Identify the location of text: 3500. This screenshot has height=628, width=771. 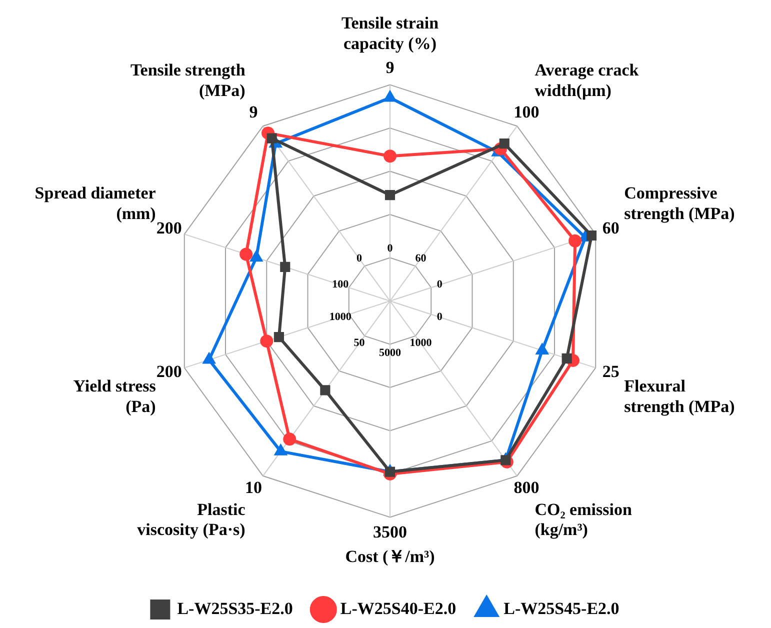
(390, 532).